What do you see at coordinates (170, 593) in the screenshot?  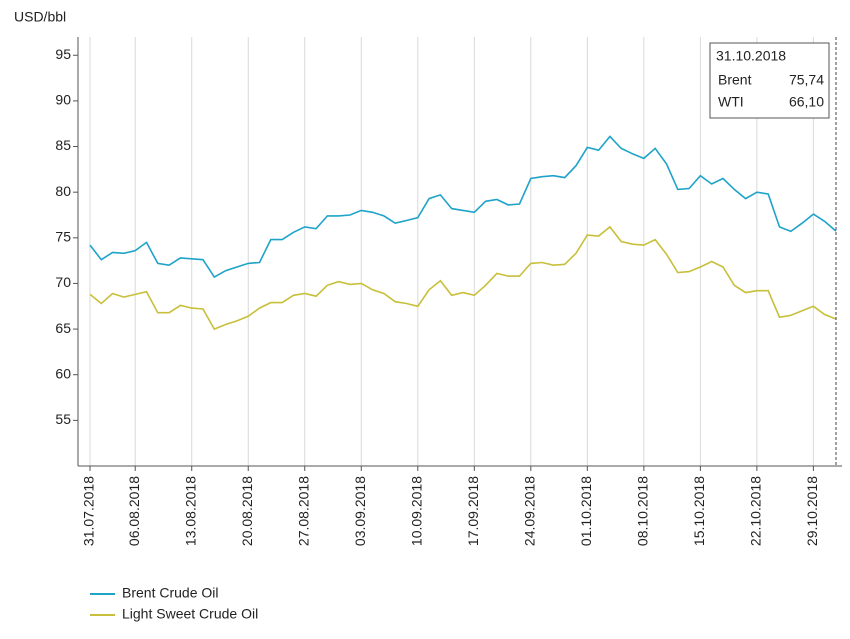 I see `legend-label: Brent Crude Oil` at bounding box center [170, 593].